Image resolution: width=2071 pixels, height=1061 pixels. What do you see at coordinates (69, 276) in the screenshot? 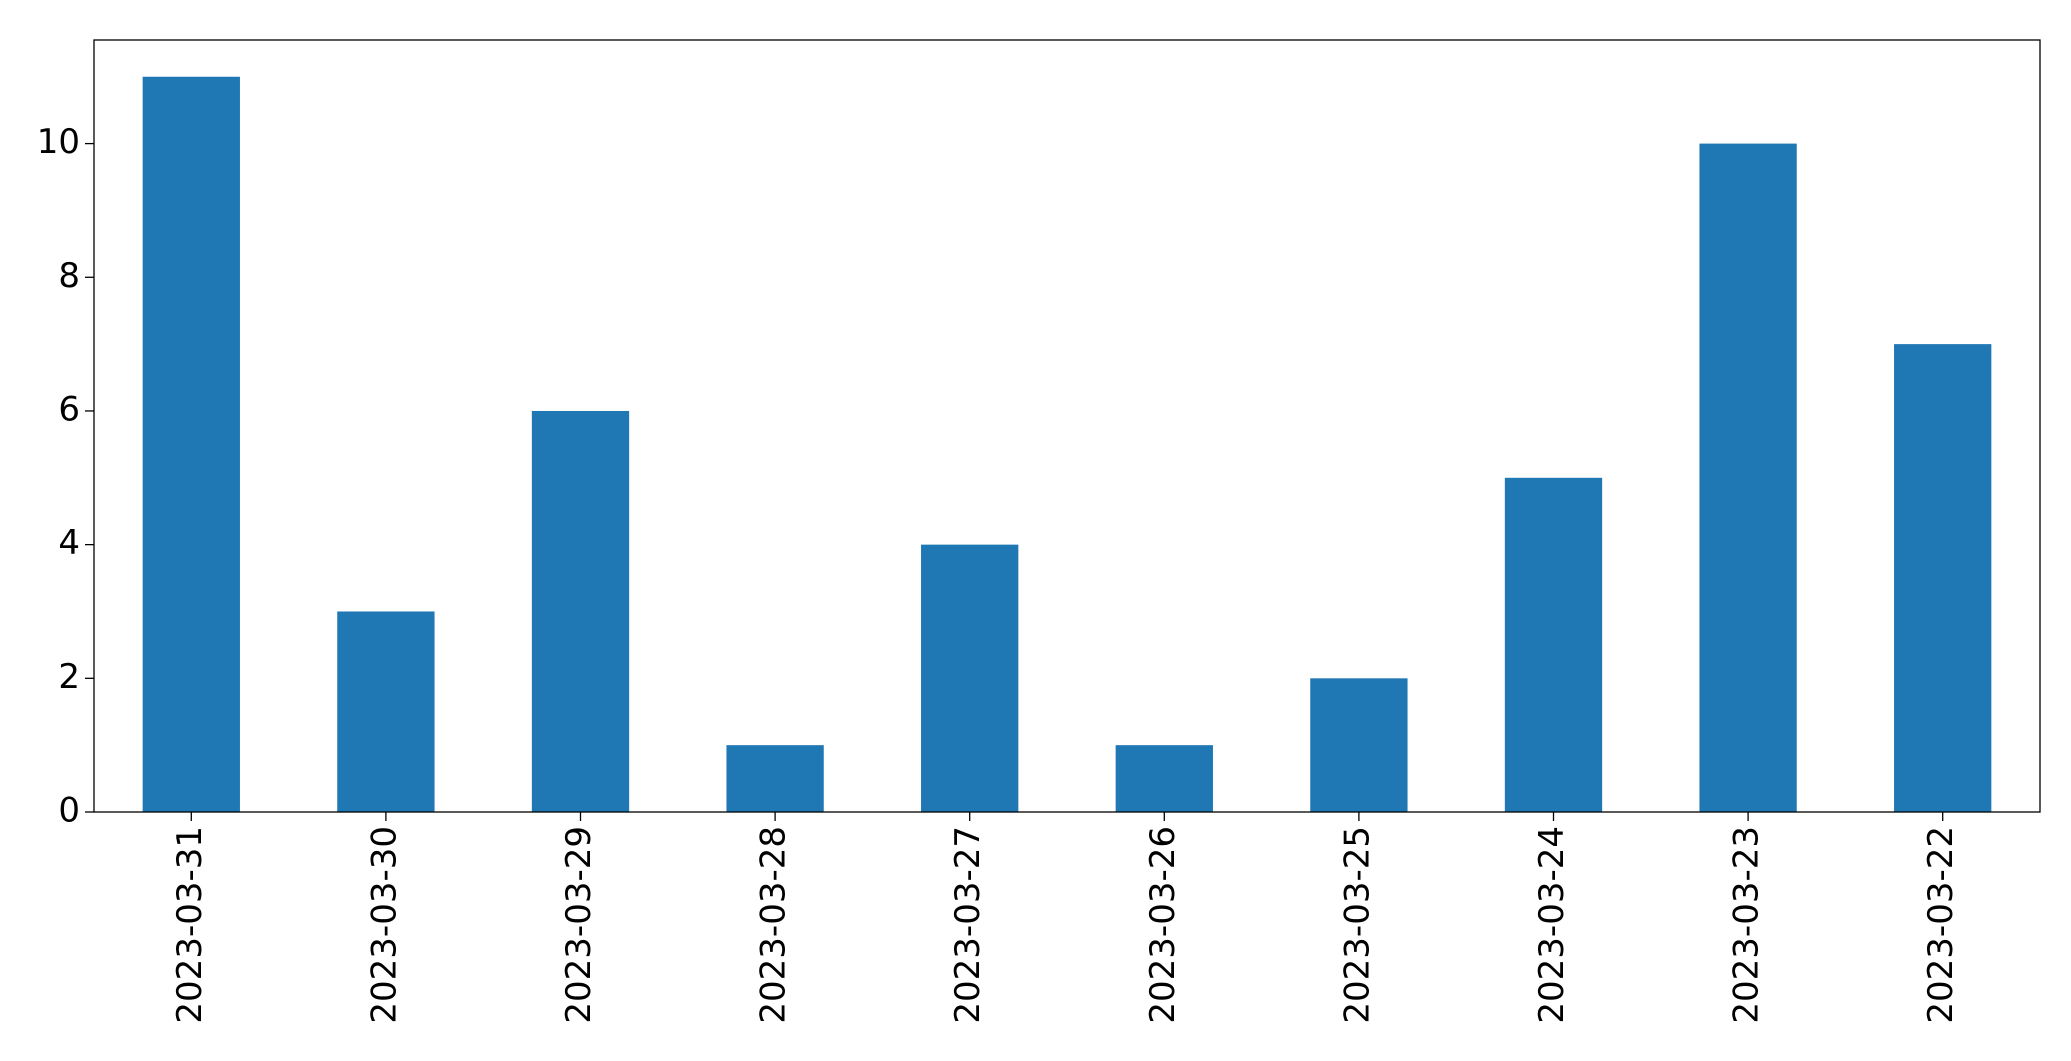
I see `y-tick-label: 8` at bounding box center [69, 276].